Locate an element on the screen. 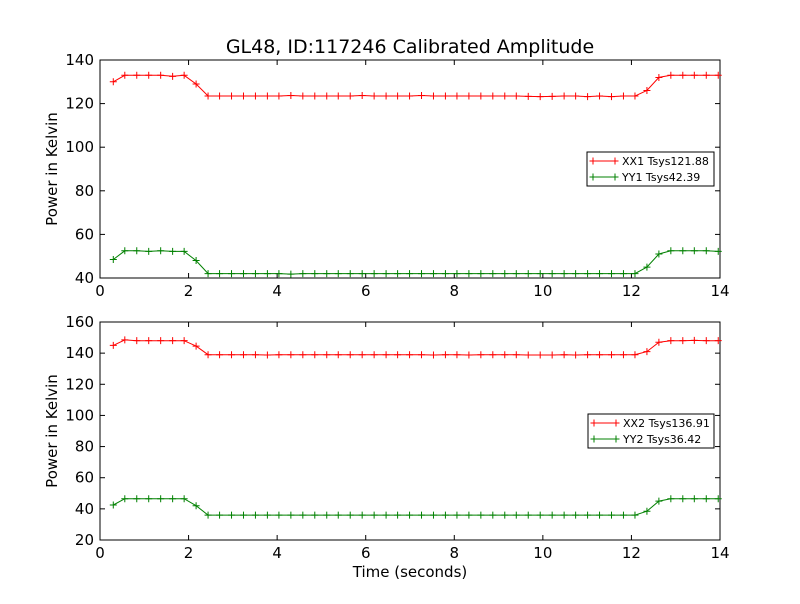  legend-label: YY2 Tsys36.42 is located at coordinates (661, 439).